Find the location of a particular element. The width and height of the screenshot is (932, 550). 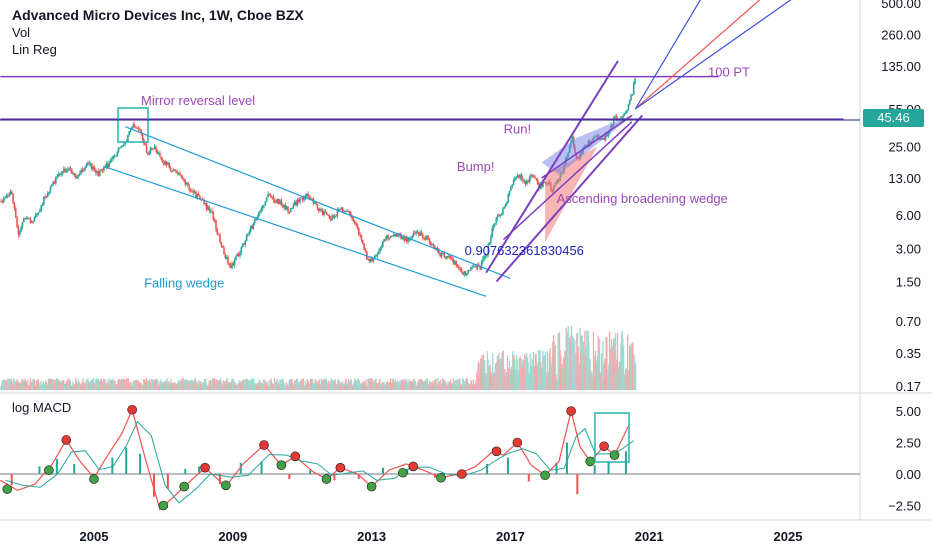

macd-pane-label: log MACD is located at coordinates (42, 407).